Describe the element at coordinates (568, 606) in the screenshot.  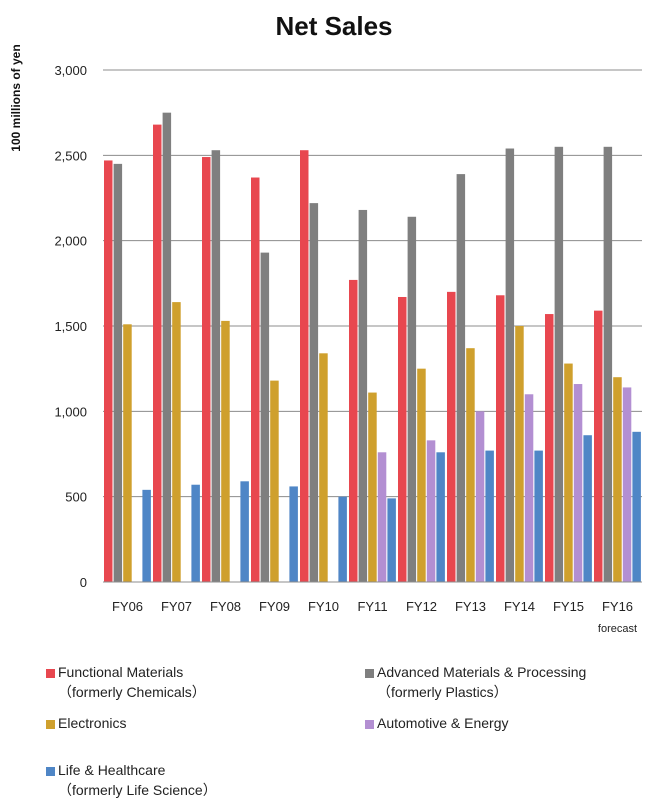
I see `x-tick-label: FY15` at that location.